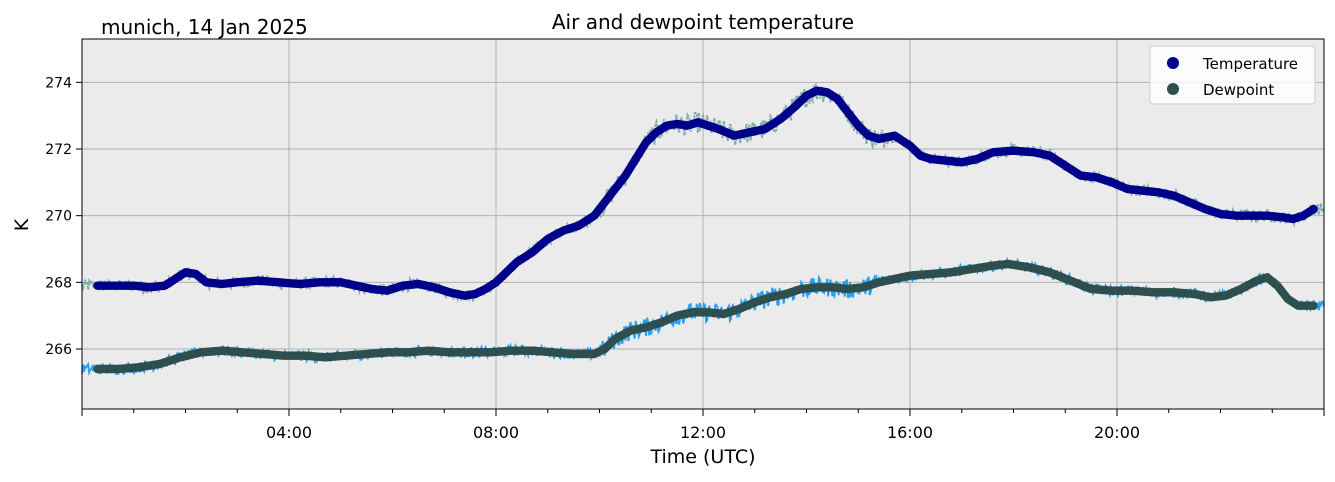  Describe the element at coordinates (1250, 64) in the screenshot. I see `legend-label-temperature: Temperature` at that location.